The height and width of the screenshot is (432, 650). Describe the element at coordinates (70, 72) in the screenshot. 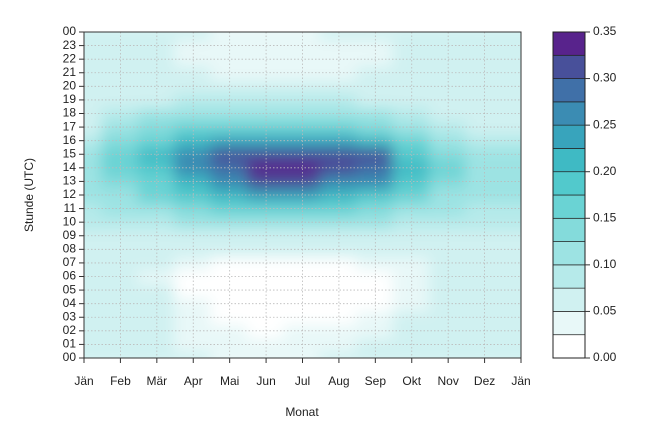

I see `y-tick-label: 21` at that location.